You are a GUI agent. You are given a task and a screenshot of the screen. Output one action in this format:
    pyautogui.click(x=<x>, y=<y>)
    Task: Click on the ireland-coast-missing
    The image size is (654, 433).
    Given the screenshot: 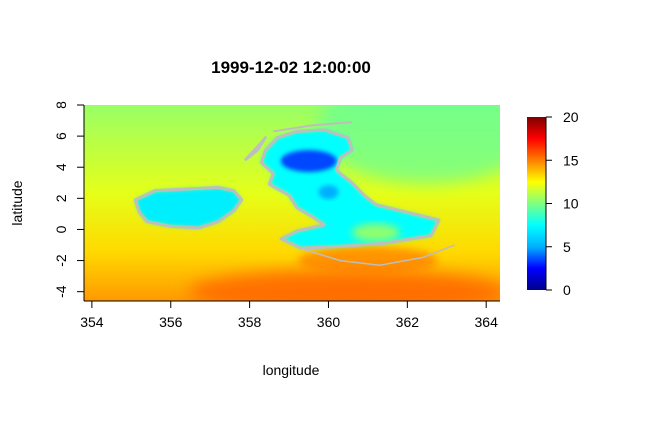 What is the action you would take?
    pyautogui.click(x=188, y=207)
    